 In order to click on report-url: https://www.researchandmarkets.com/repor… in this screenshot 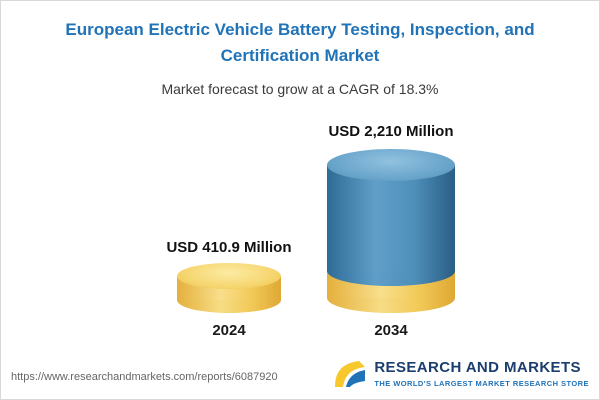, I will do `click(144, 377)`.